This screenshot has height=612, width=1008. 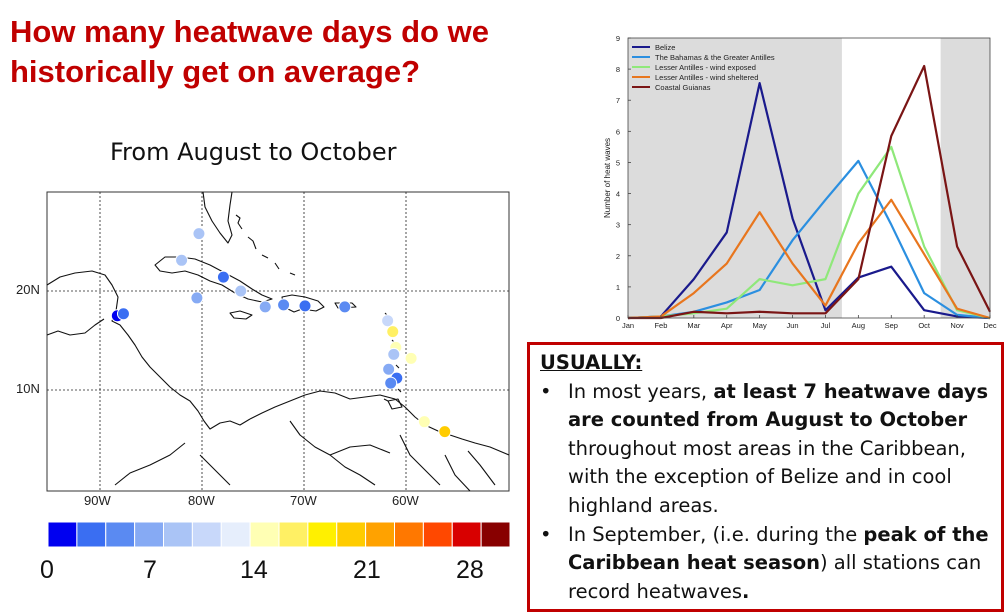 I want to click on colorbar-label-14: 14, so click(x=254, y=570).